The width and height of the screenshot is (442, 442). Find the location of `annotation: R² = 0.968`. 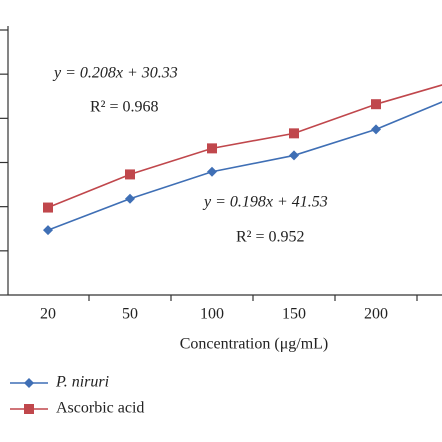

annotation: R² = 0.968 is located at coordinates (124, 107).